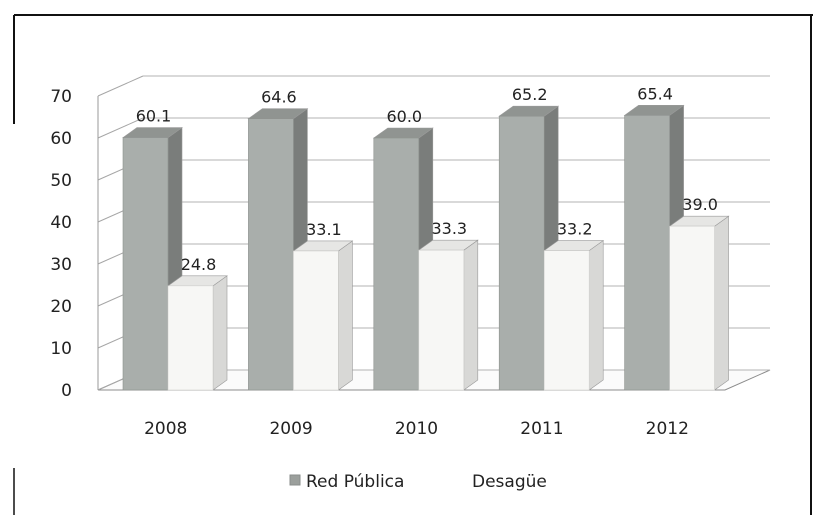 Image resolution: width=813 pixels, height=515 pixels. Describe the element at coordinates (154, 116) in the screenshot. I see `data-label: 60.1` at that location.